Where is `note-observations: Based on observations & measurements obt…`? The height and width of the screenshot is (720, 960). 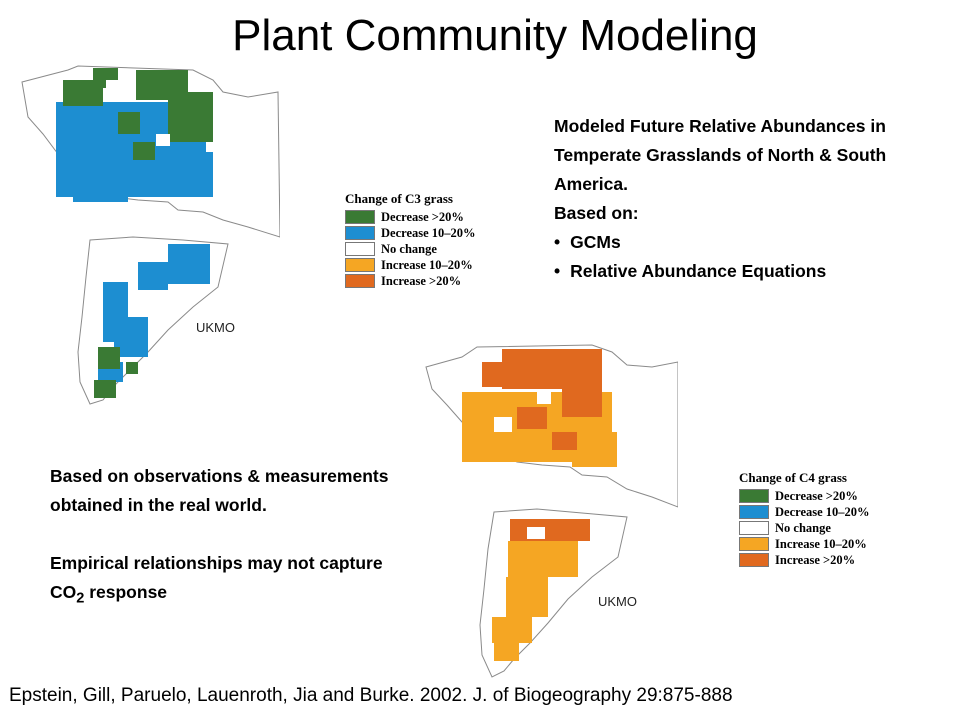
note-observations: Based on observations & measurements obt… is located at coordinates (219, 490).